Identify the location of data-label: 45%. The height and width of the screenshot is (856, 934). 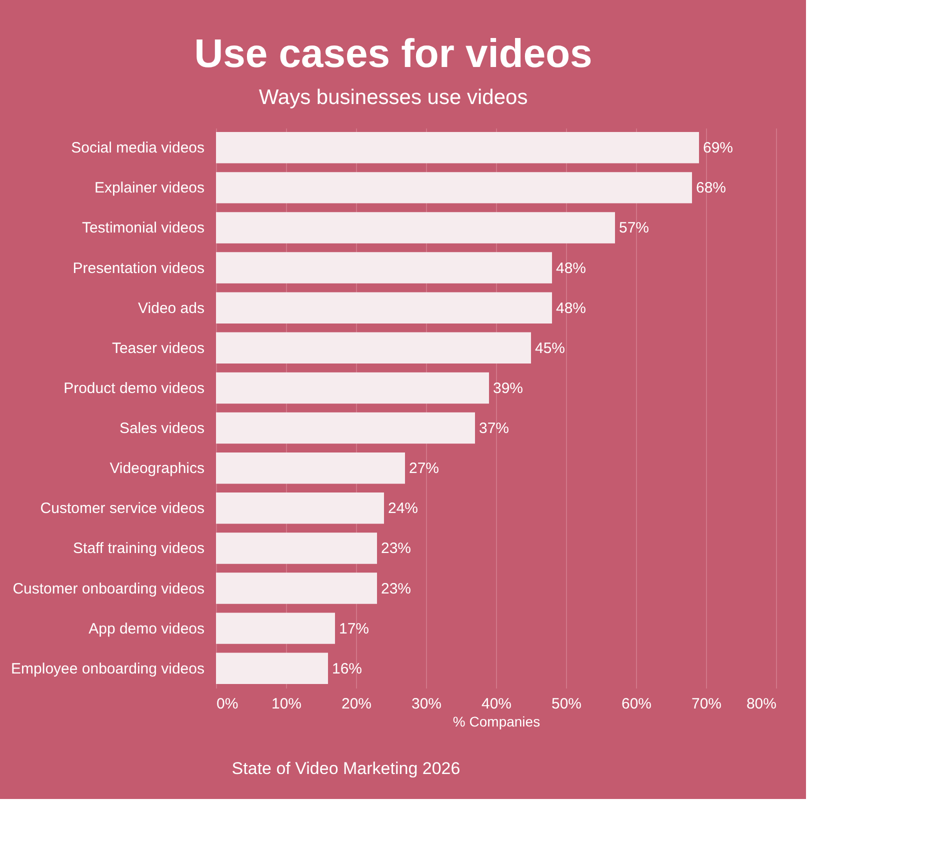
(550, 348).